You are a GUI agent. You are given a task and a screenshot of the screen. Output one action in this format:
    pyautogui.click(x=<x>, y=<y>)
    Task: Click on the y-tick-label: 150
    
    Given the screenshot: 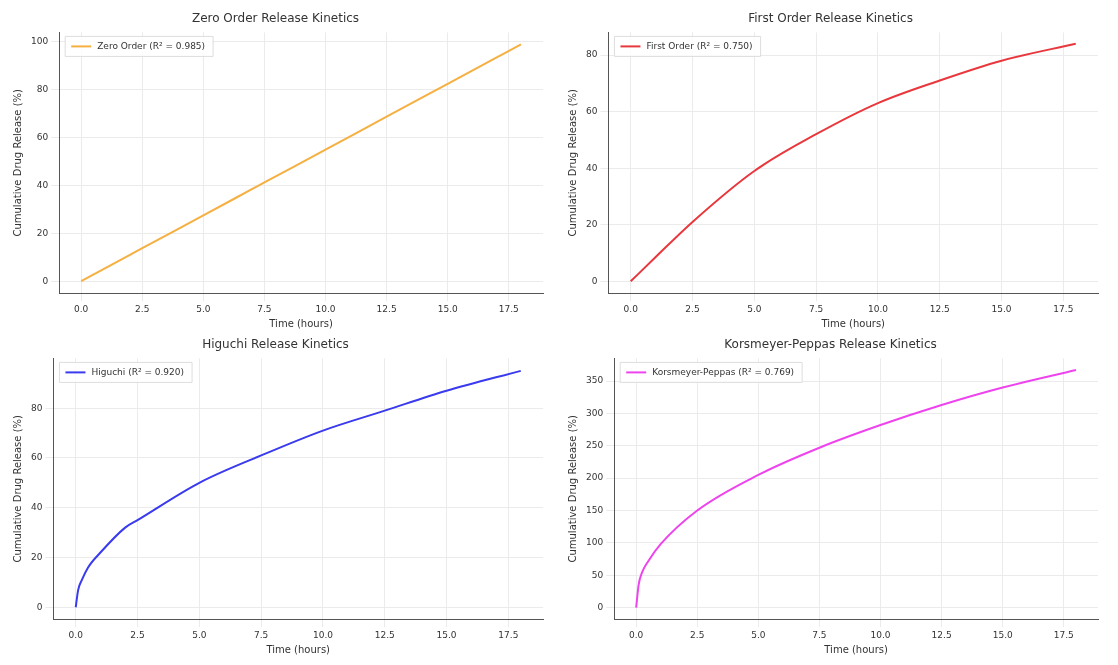 What is the action you would take?
    pyautogui.click(x=594, y=509)
    